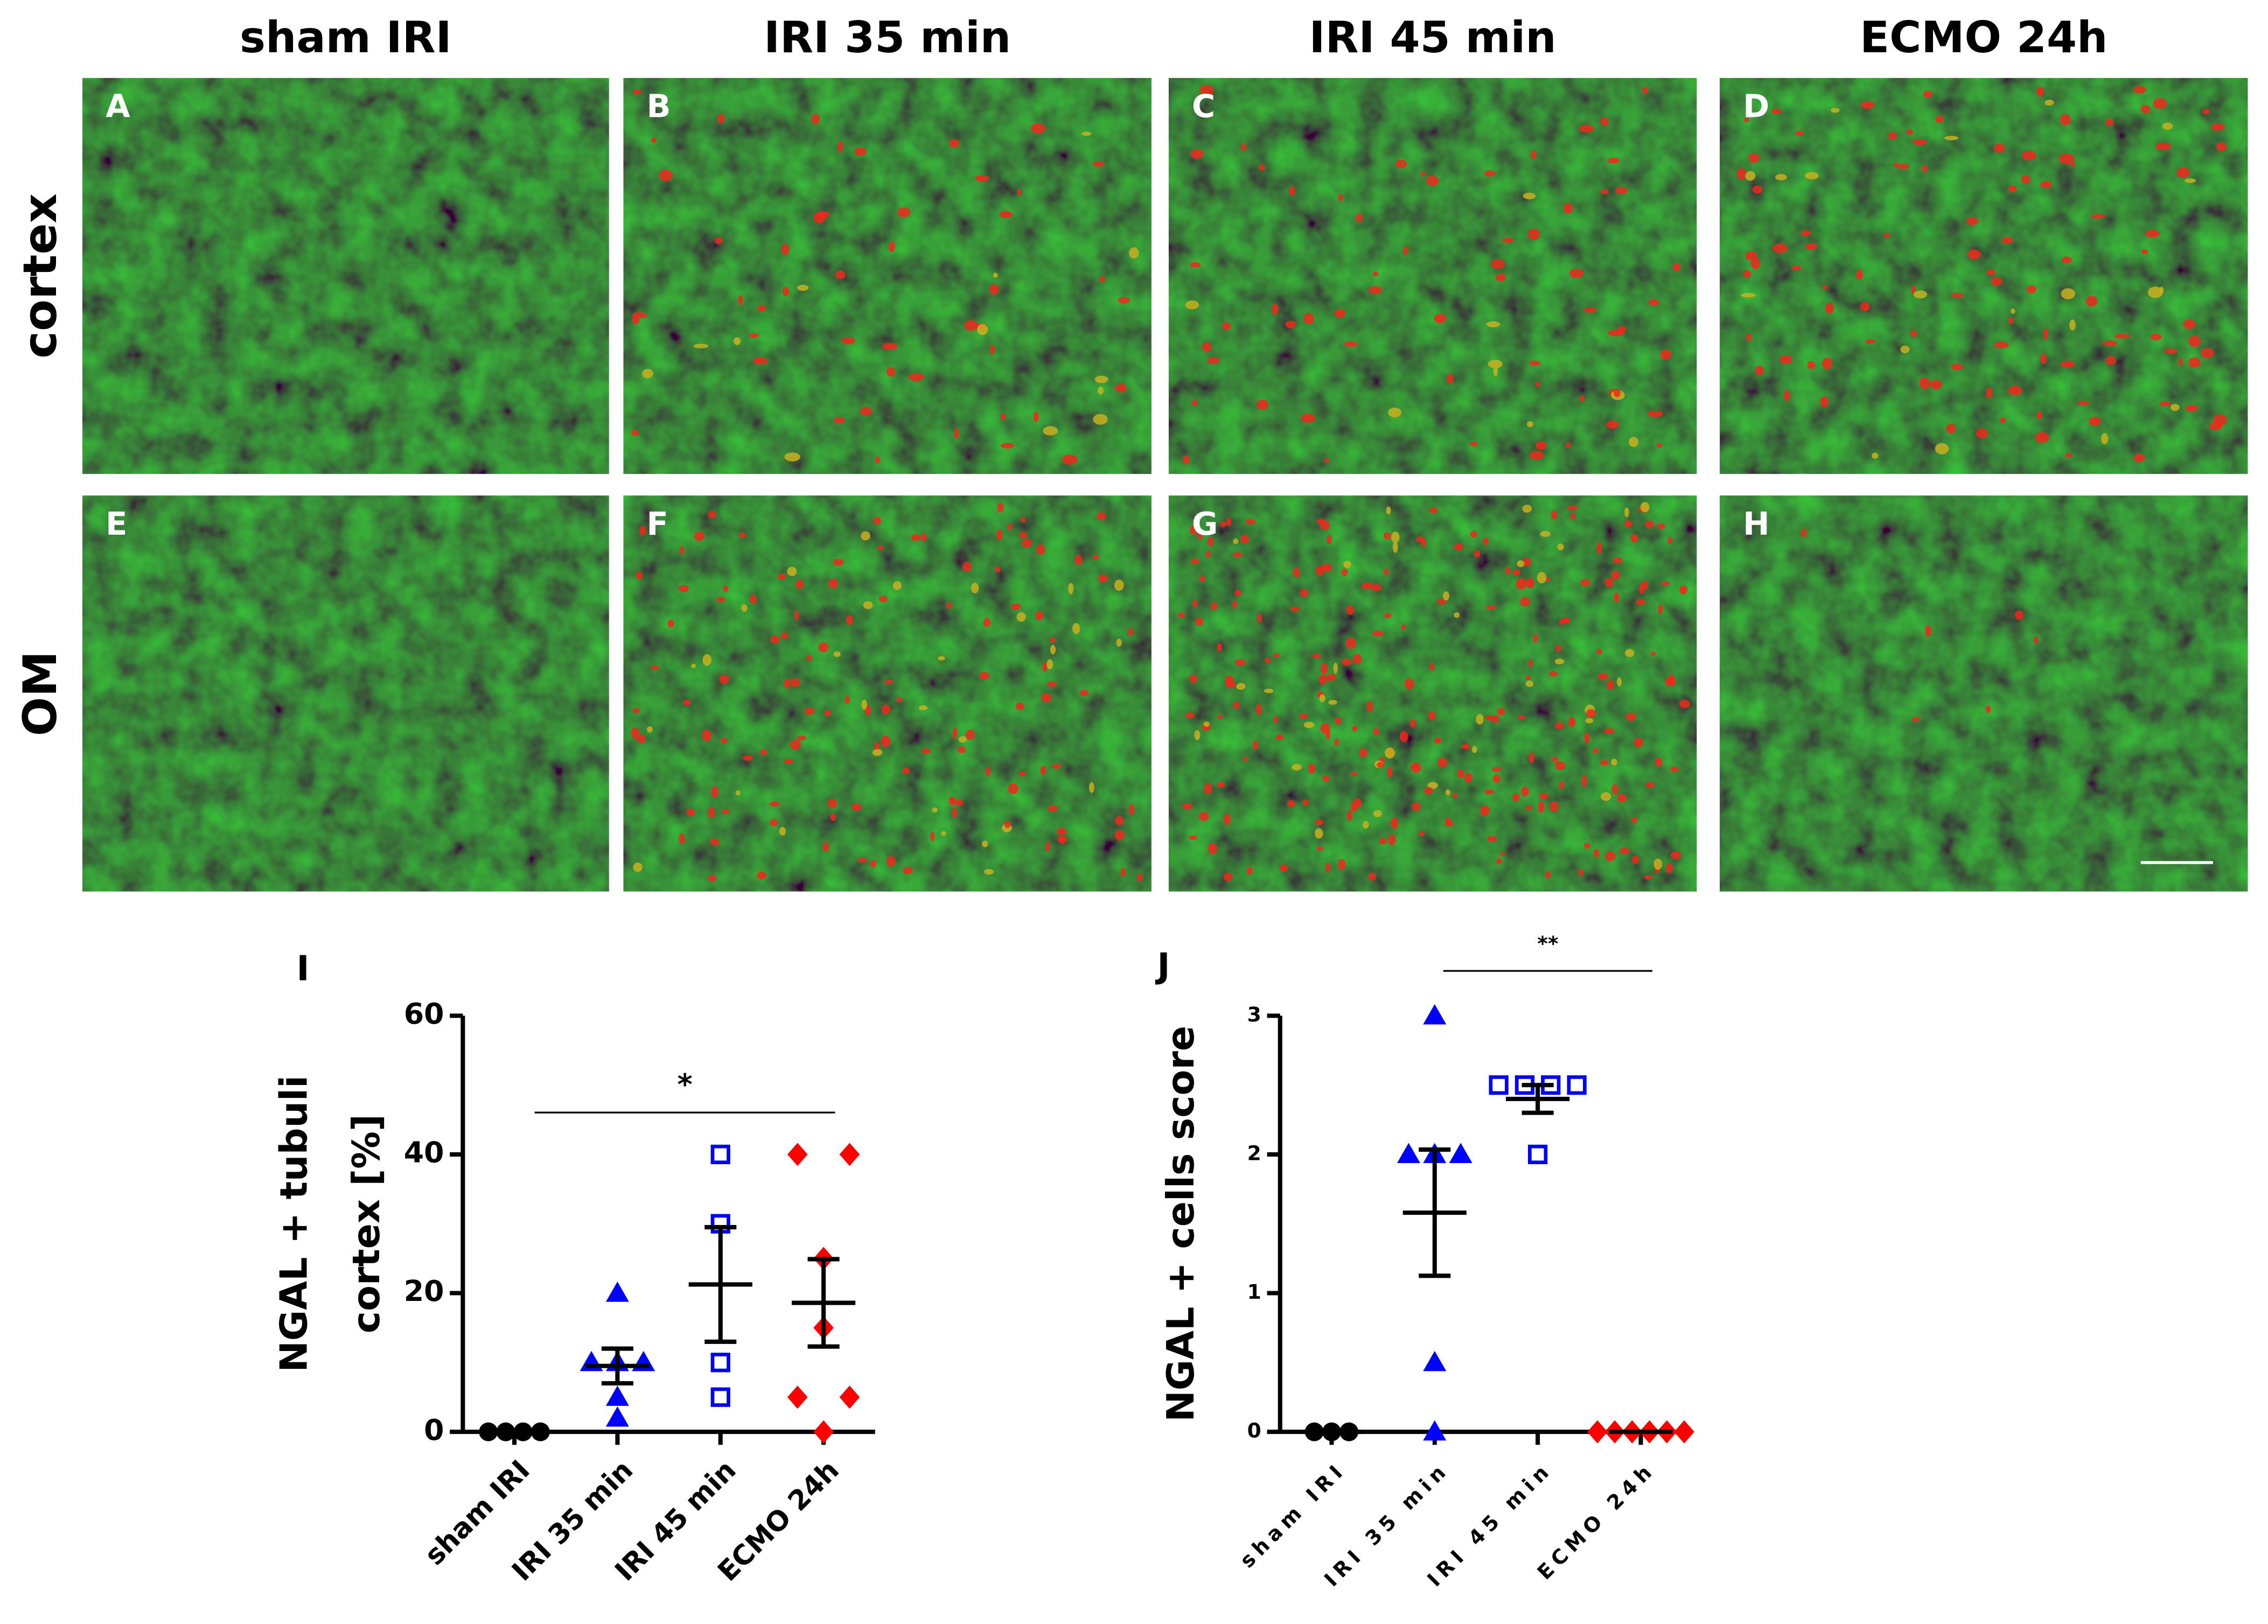  What do you see at coordinates (1984, 37) in the screenshot?
I see `column-header: ECMO 24h` at bounding box center [1984, 37].